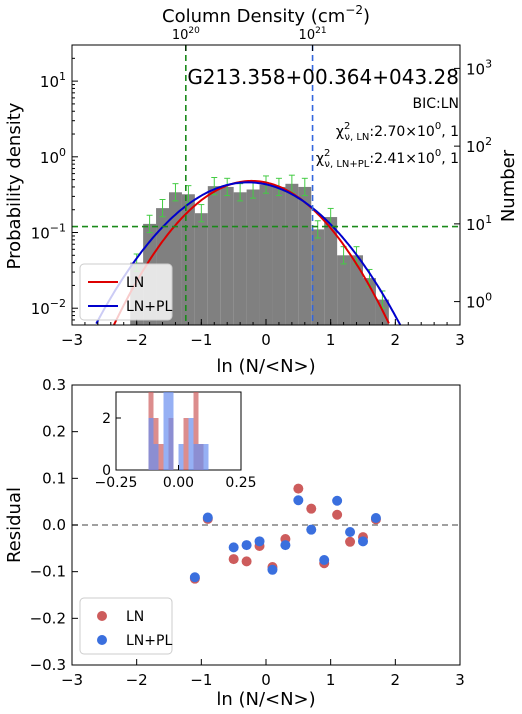  What do you see at coordinates (48, 665) in the screenshot?
I see `y-tick-label: −0.3` at bounding box center [48, 665].